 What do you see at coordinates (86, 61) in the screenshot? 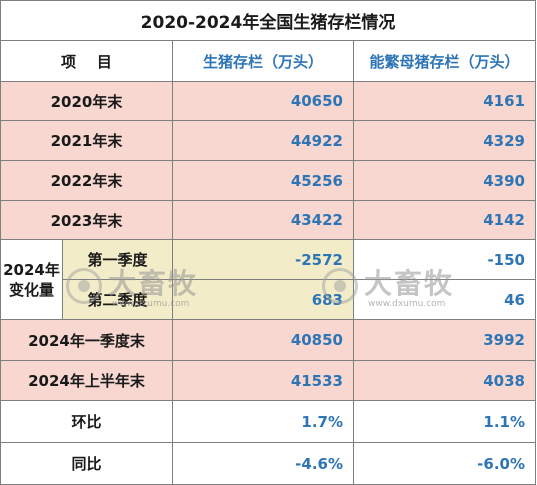
I see `header-item: 项 目` at bounding box center [86, 61].